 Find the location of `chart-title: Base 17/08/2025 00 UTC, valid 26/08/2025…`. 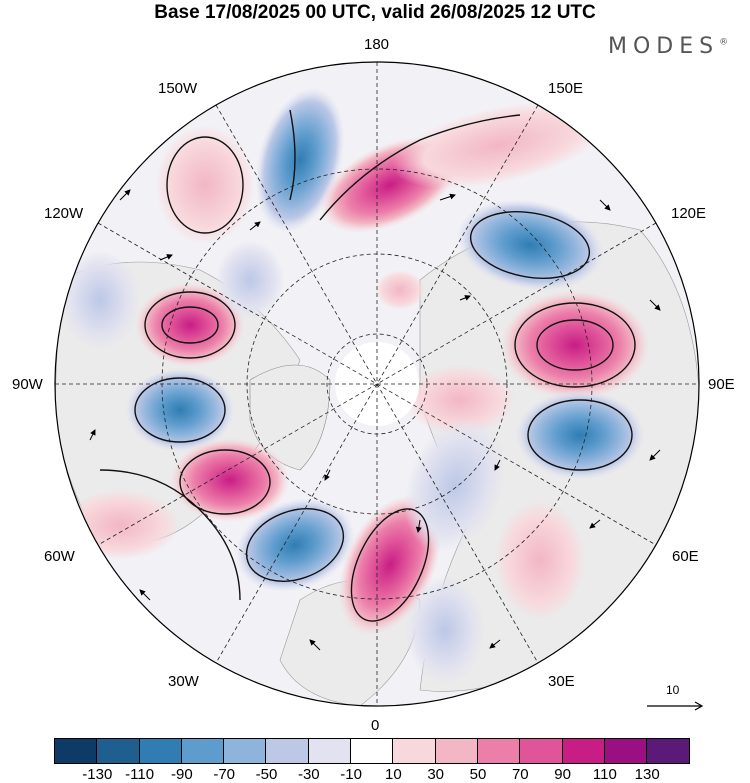

chart-title: Base 17/08/2025 00 UTC, valid 26/08/2025… is located at coordinates (375, 12).